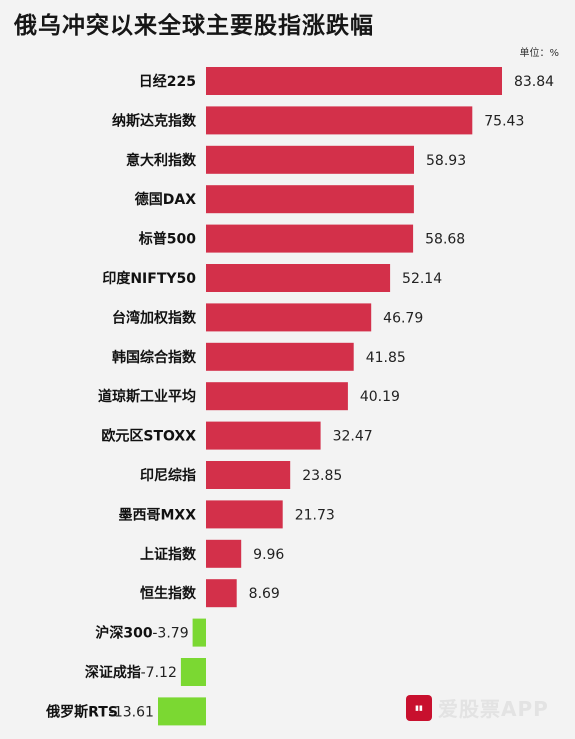 The height and width of the screenshot is (739, 575). Describe the element at coordinates (268, 555) in the screenshot. I see `value-label: 9.96` at that location.